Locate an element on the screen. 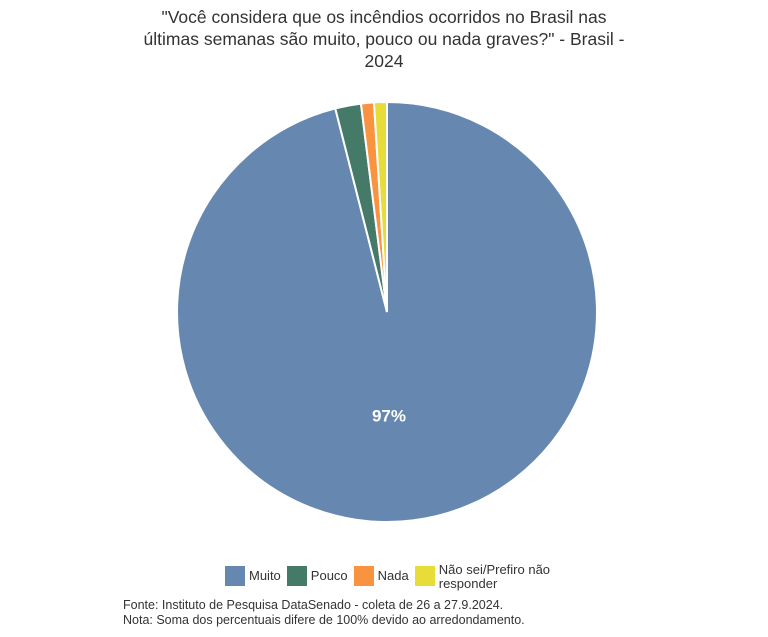 The height and width of the screenshot is (637, 768). legend-swatch-nada is located at coordinates (363, 576).